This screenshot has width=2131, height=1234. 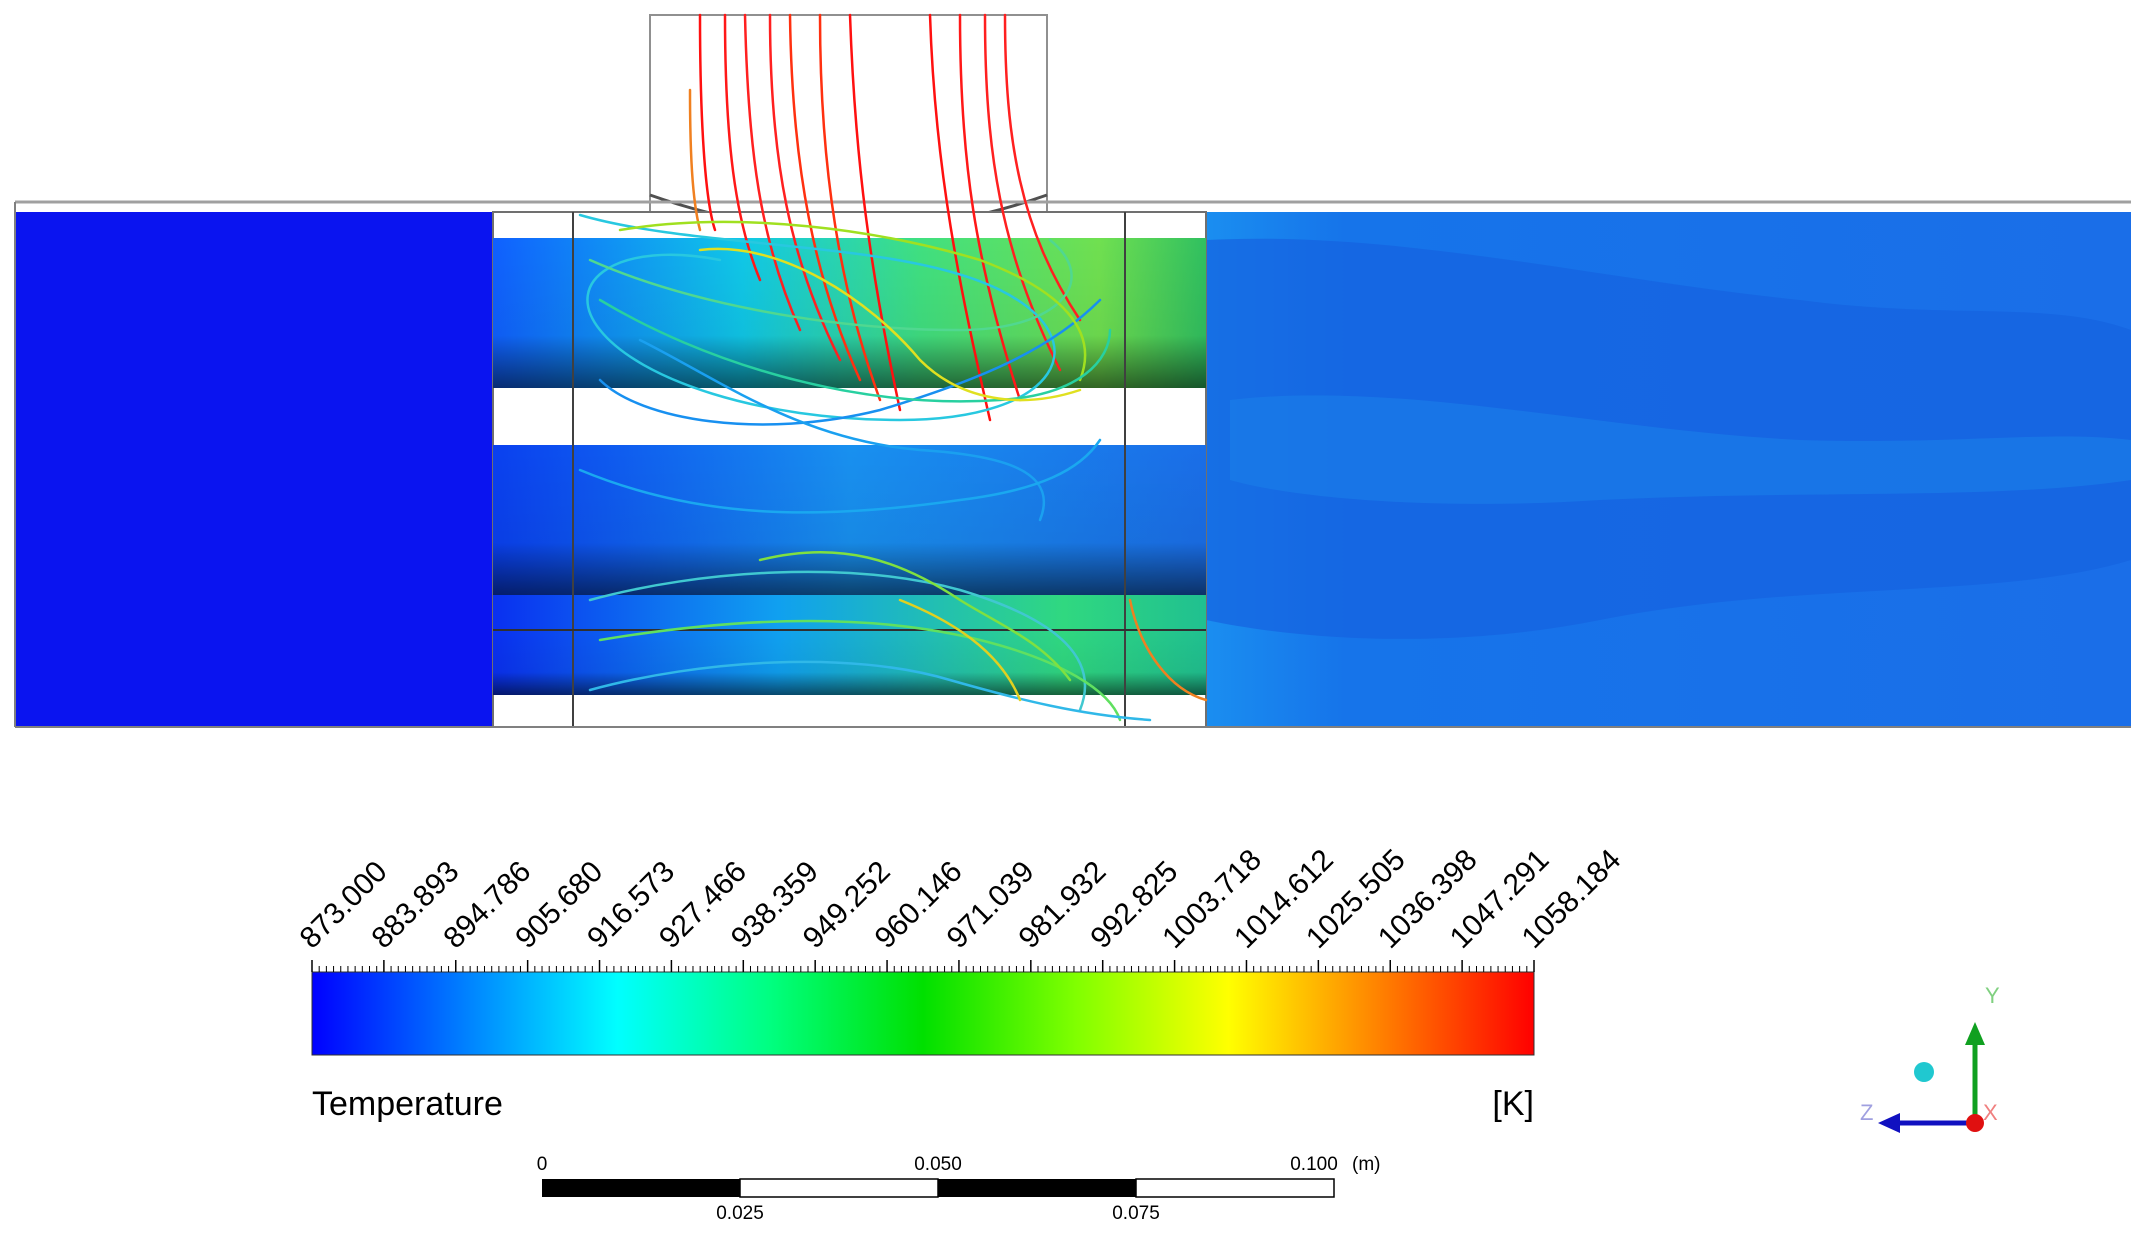 I want to click on legend-color-bar, so click(x=923, y=1013).